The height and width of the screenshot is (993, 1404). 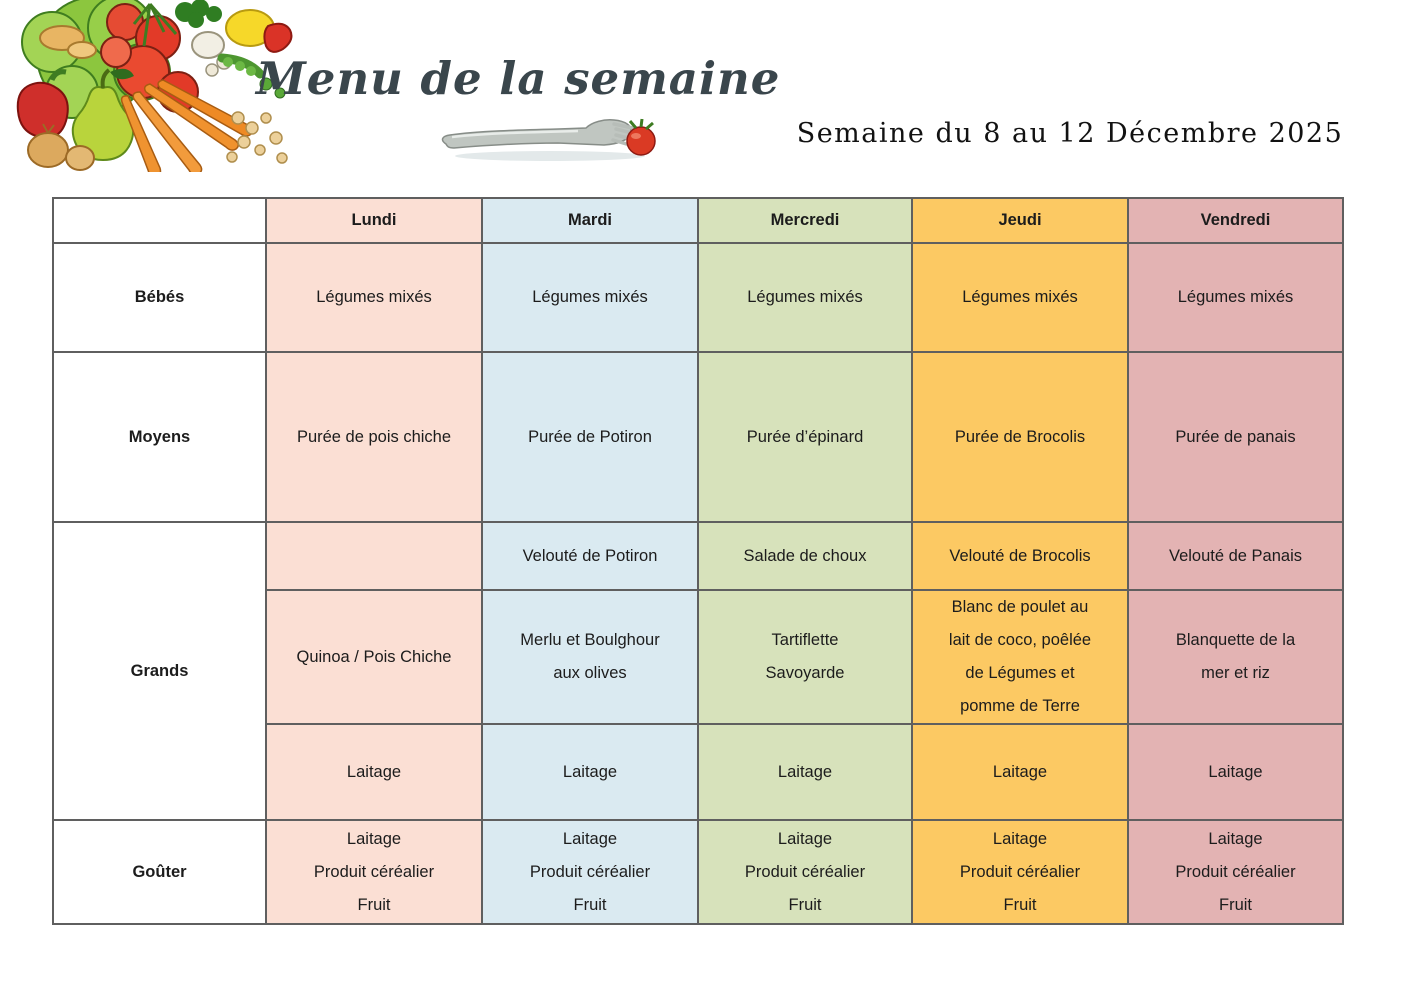 What do you see at coordinates (1020, 297) in the screenshot?
I see `cell-bebes-jeudi: Légumes mixés` at bounding box center [1020, 297].